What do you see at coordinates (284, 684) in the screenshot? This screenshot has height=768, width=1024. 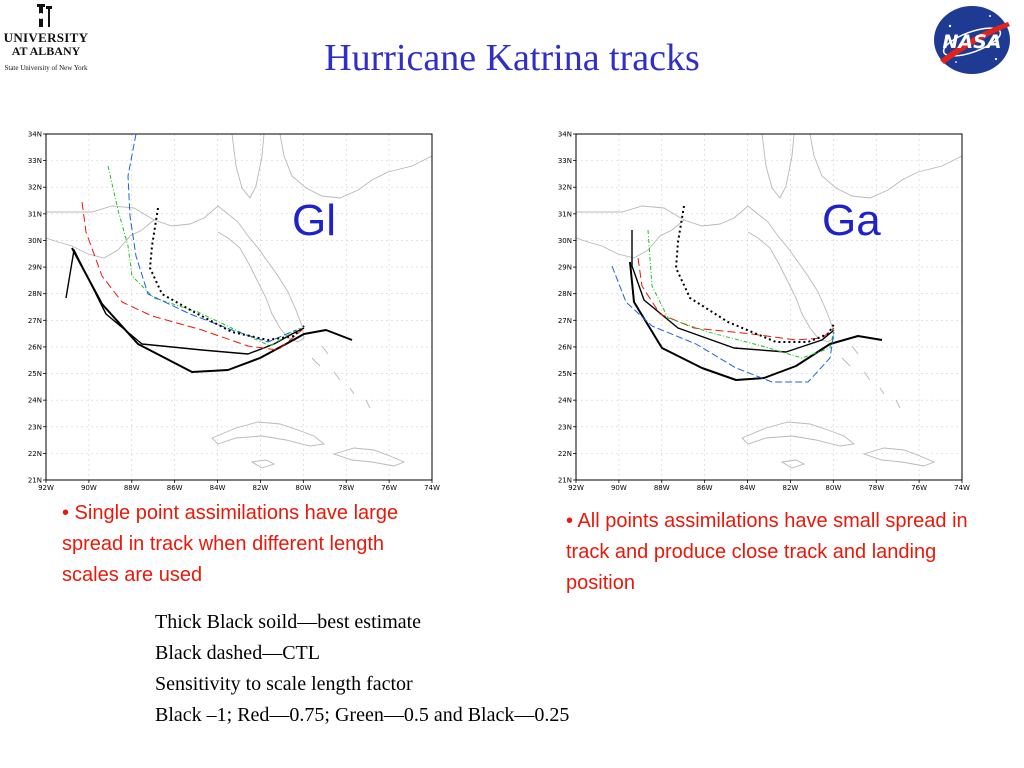 I see `legend-line-sensitivity: Sensitivity to scale length factor` at bounding box center [284, 684].